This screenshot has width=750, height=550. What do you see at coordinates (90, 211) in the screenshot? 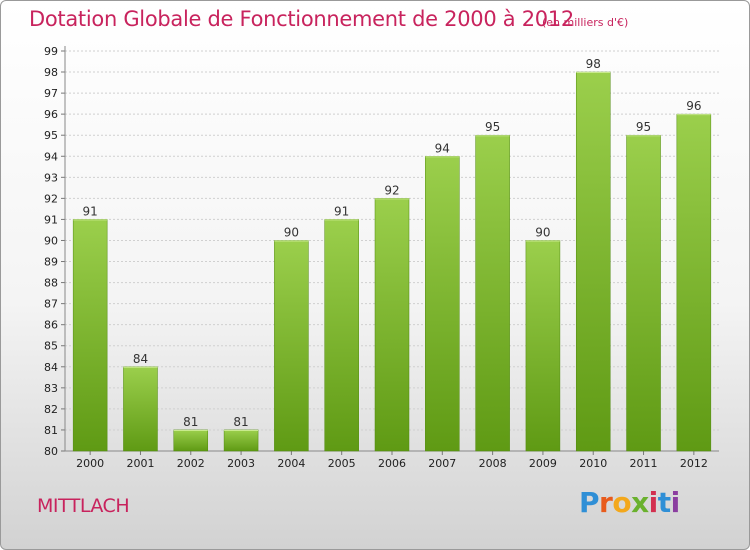
I see `data-label-2000: 91` at bounding box center [90, 211].